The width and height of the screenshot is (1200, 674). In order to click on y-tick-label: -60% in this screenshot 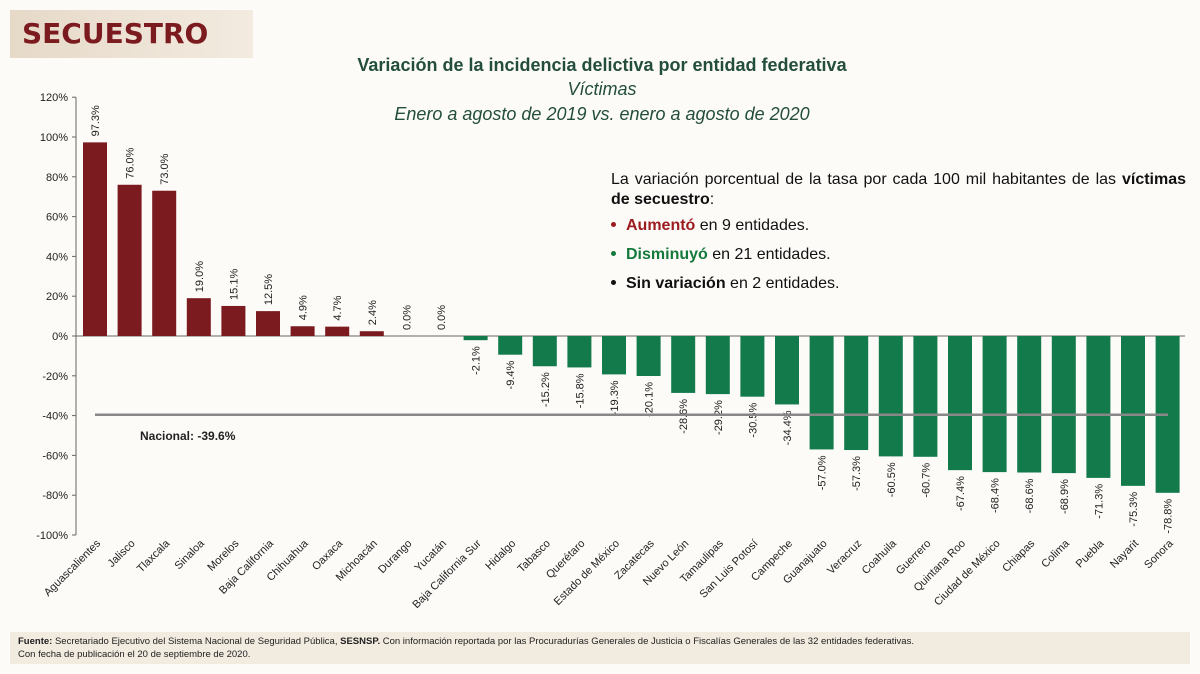, I will do `click(55, 456)`.